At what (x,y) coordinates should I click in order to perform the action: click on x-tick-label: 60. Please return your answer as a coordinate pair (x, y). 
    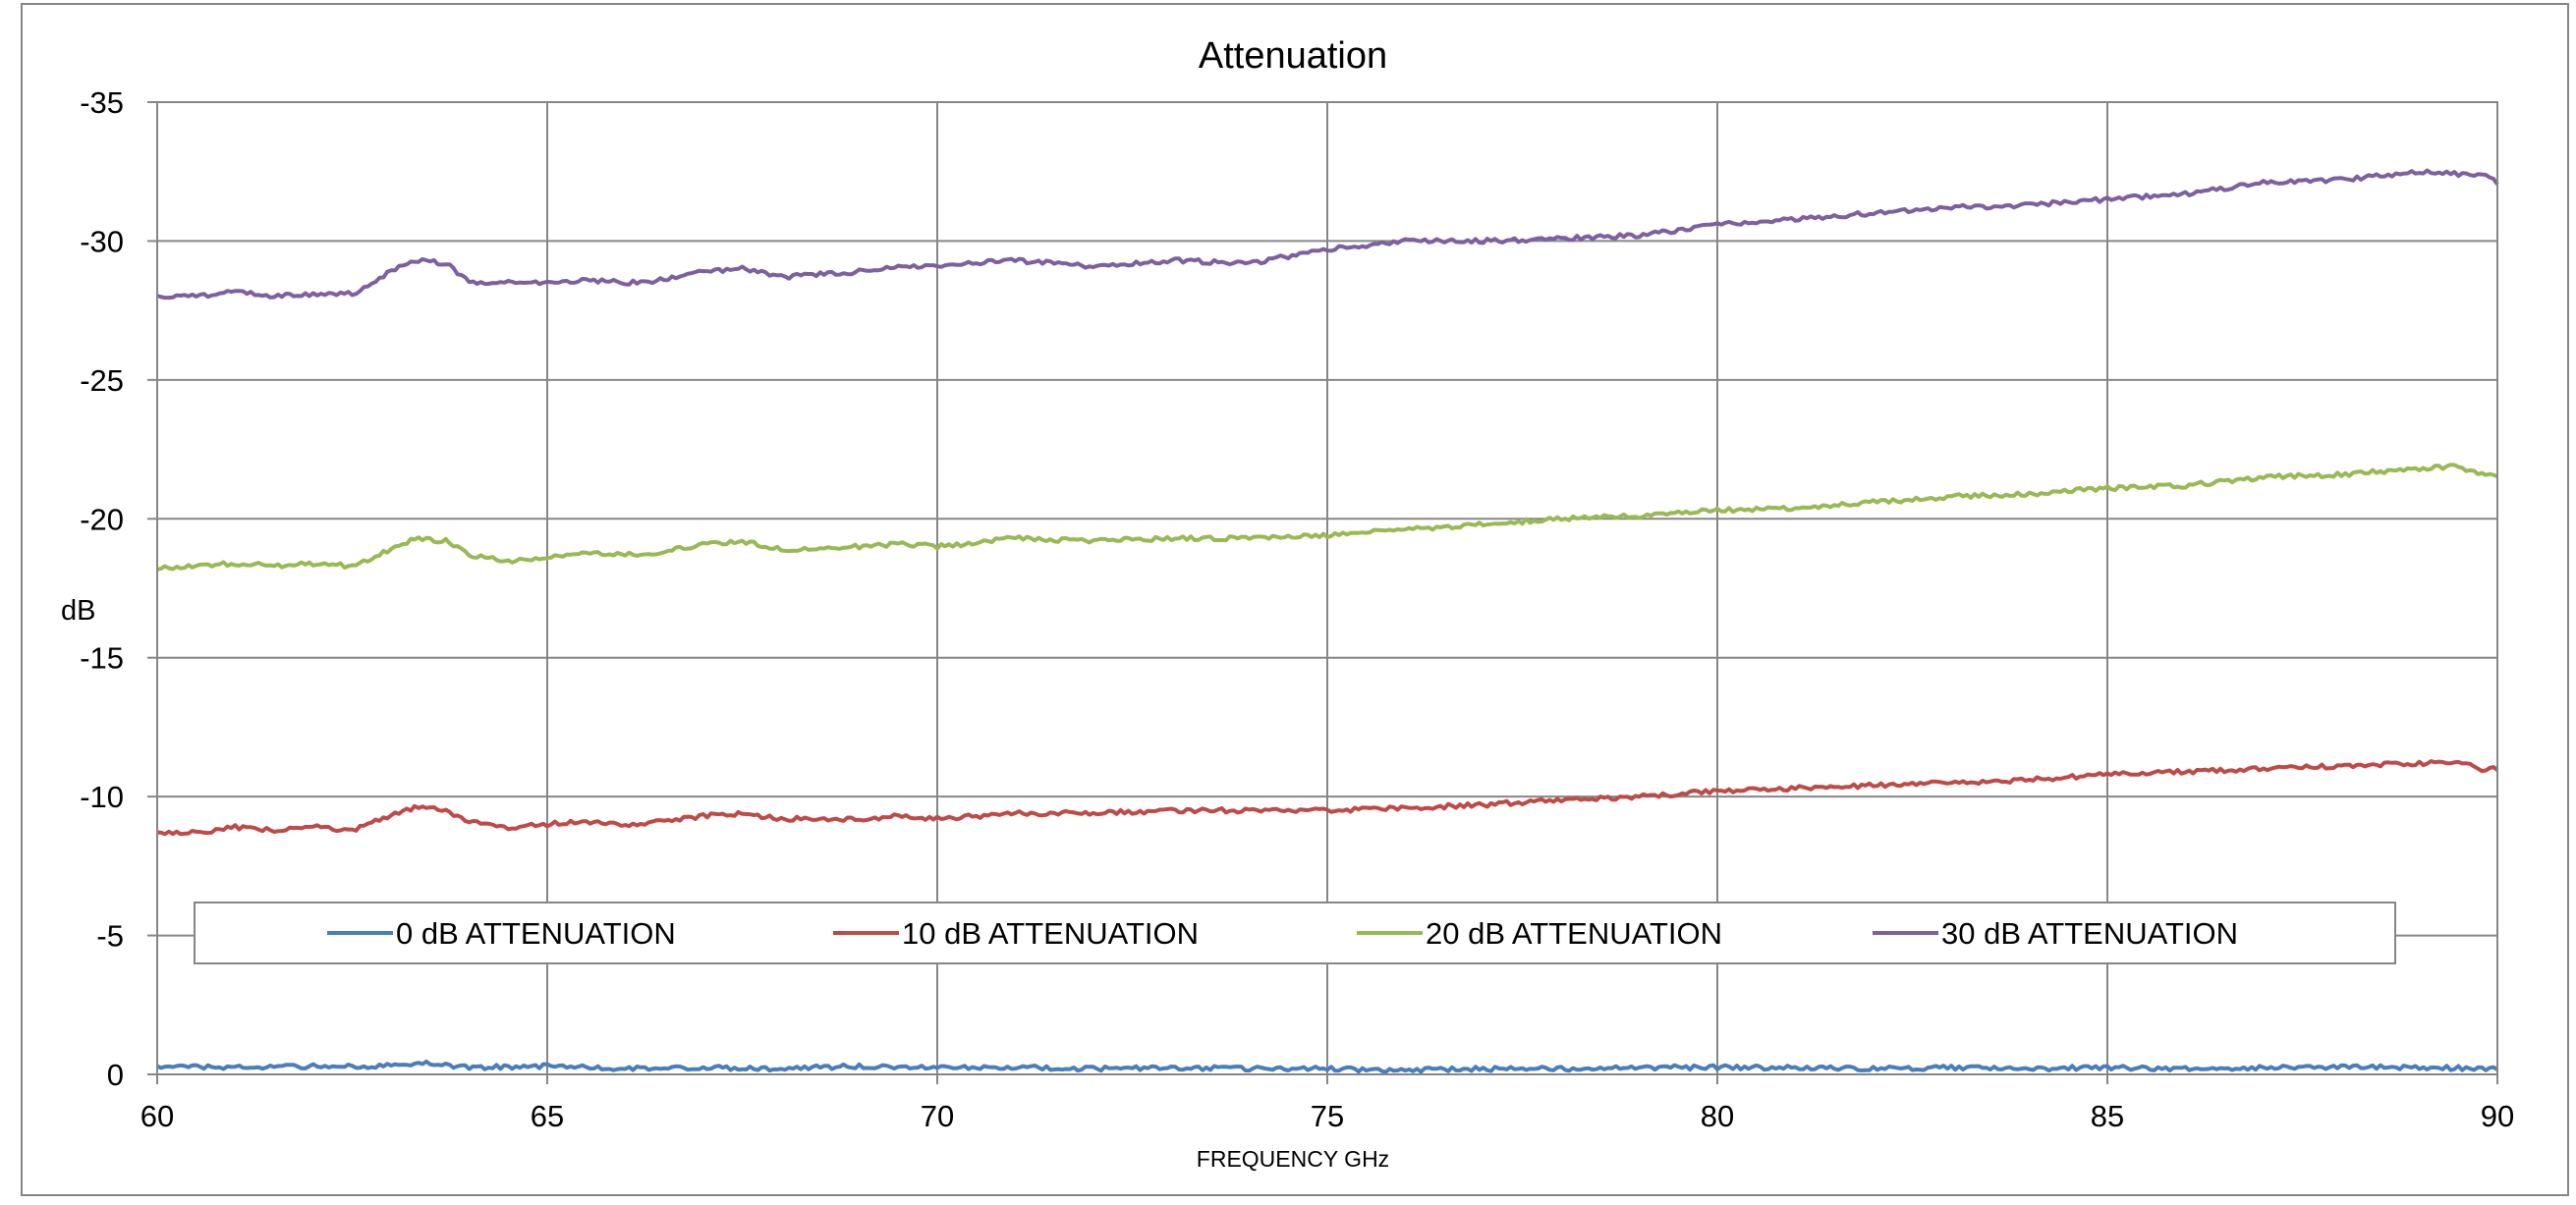
    Looking at the image, I should click on (157, 1116).